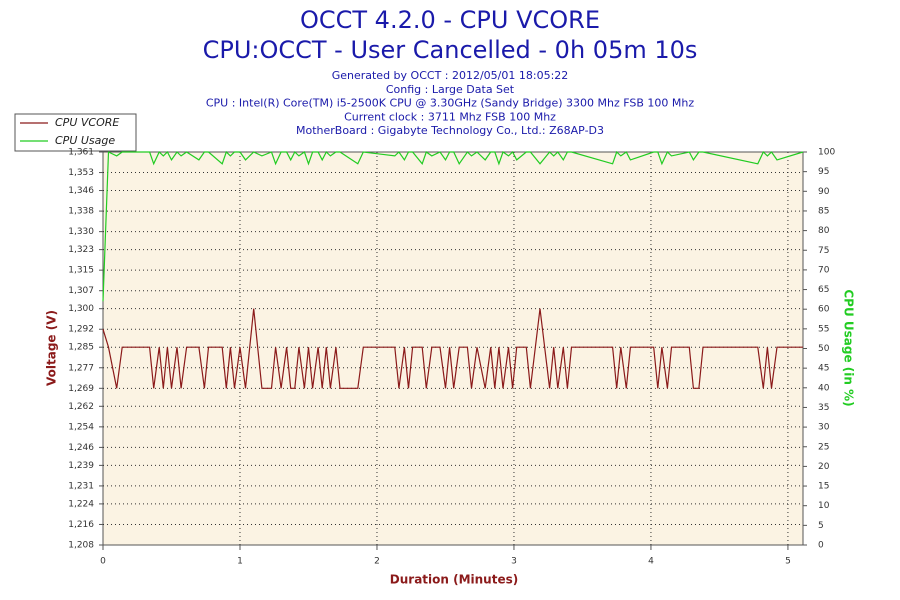 The width and height of the screenshot is (900, 600). I want to click on info-line: Generated by OCCT : 2012/05/01 18:05:22, so click(450, 75).